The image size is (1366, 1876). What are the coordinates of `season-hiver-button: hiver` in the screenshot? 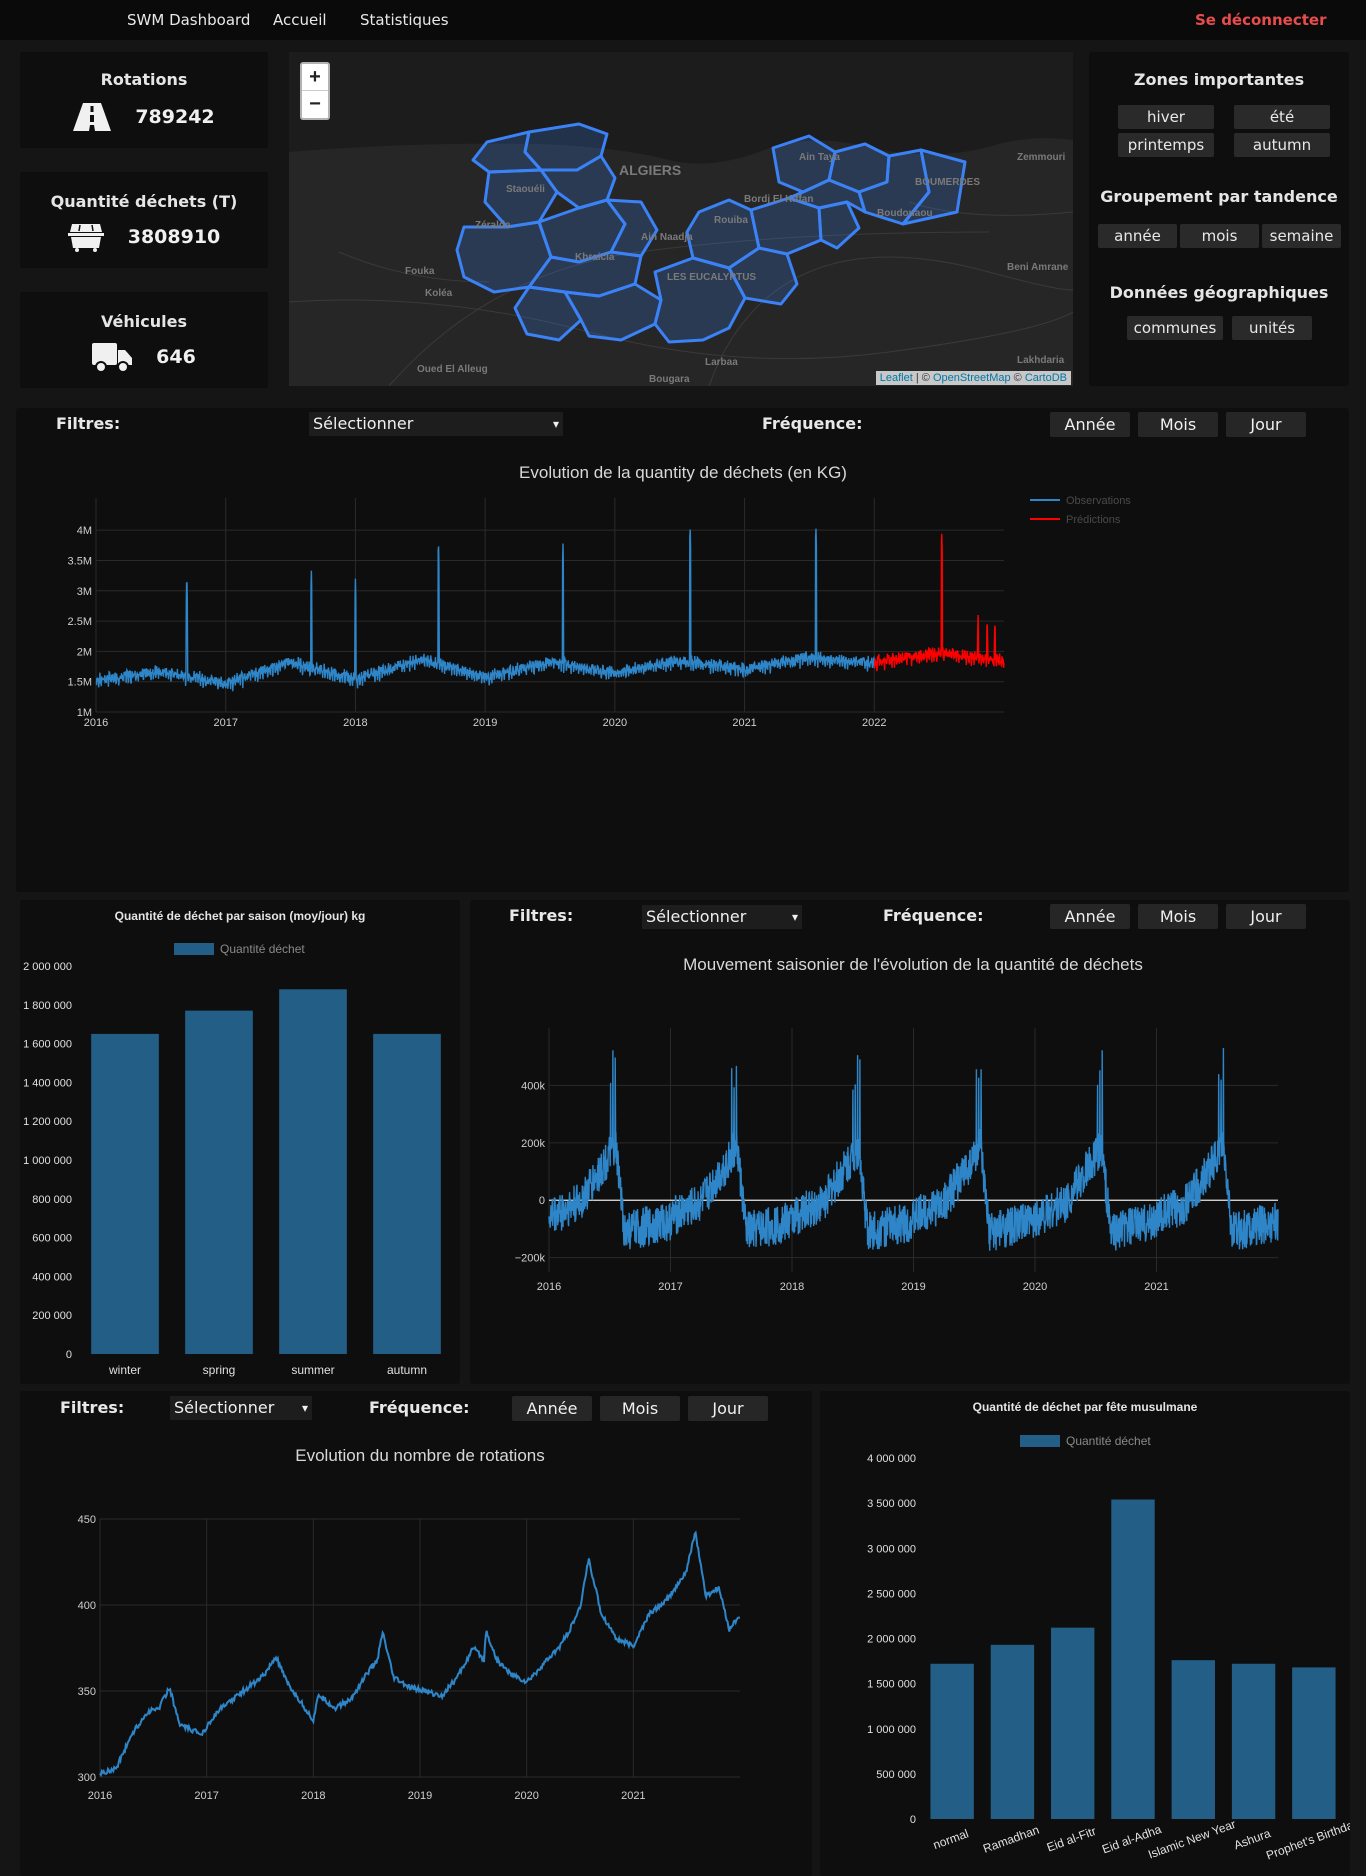 It's located at (1166, 117).